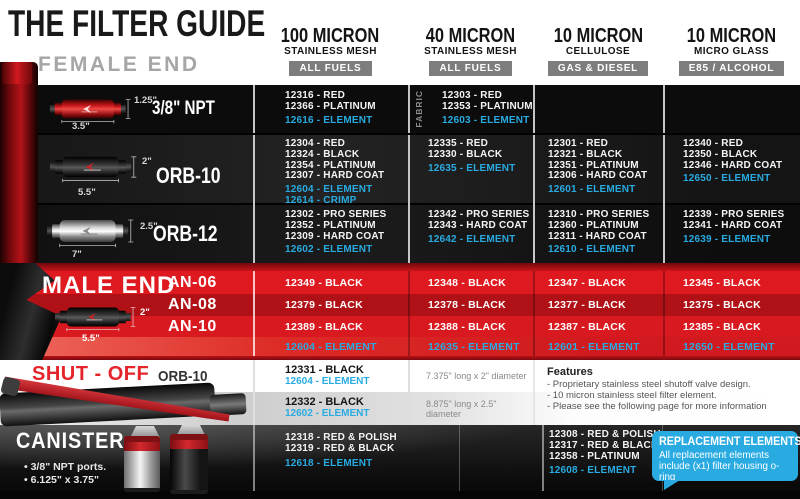 The image size is (800, 499). I want to click on column-header-100-micron: 100 MICRON STAINLESS MESH ALL FUELS, so click(330, 50).